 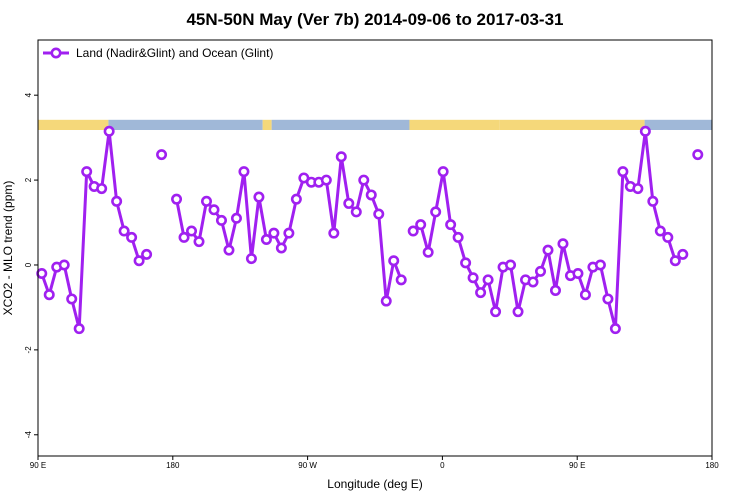 I want to click on legend-label: Land (Nadir&Glint) and Ocean (Glint), so click(x=174, y=53).